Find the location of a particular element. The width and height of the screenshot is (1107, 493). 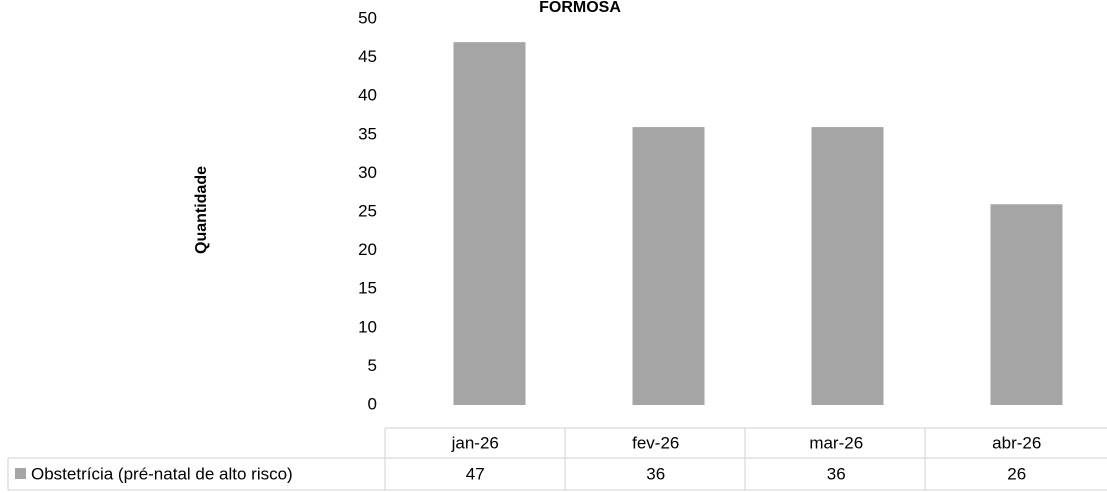

legend-swatch is located at coordinates (20, 473).